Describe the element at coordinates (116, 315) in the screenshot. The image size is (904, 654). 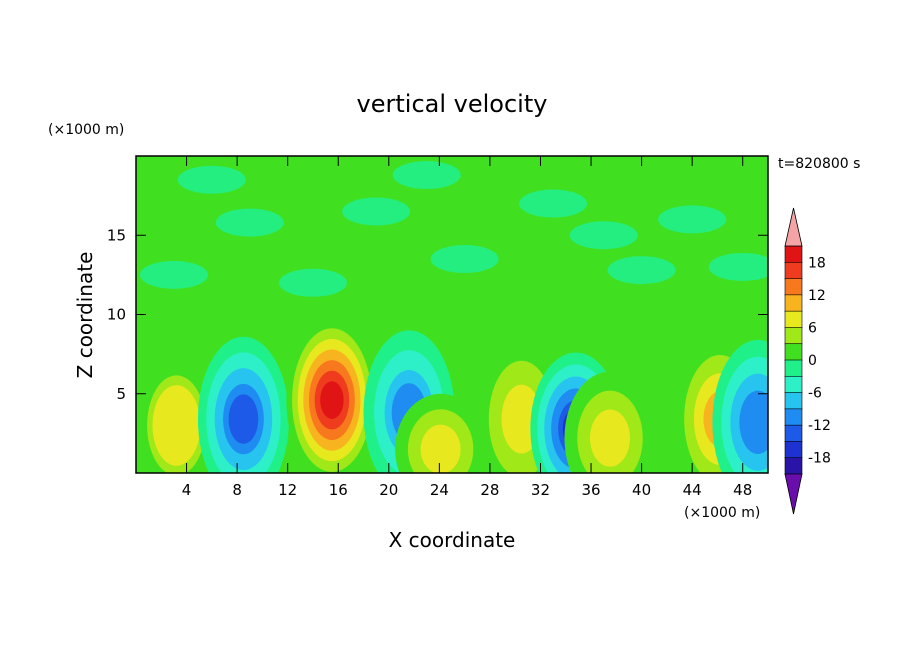
I see `y-tick-label: 10` at that location.